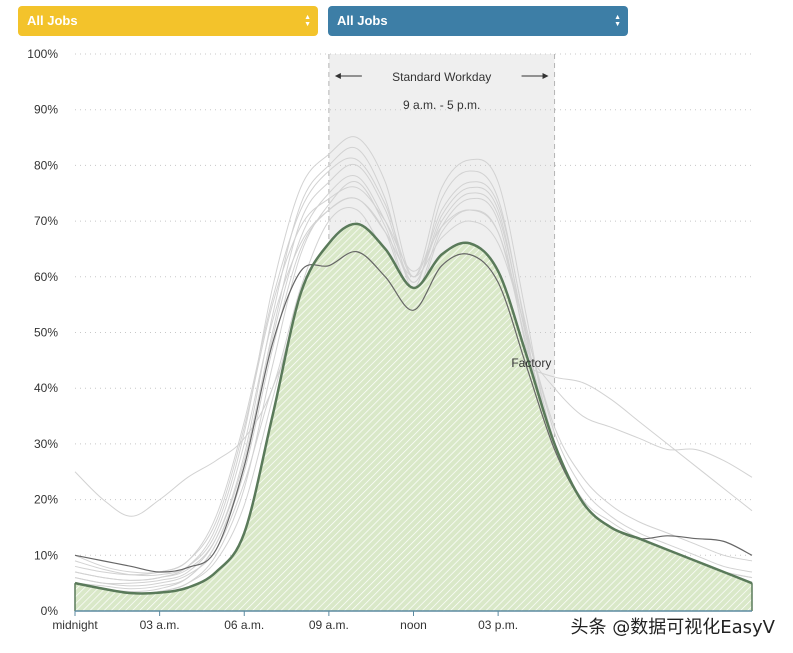 This screenshot has width=793, height=653. I want to click on x-tick-label: 03 p.m., so click(498, 625).